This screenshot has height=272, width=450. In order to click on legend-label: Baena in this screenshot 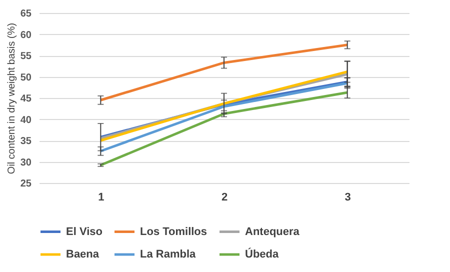, I will do `click(83, 254)`.